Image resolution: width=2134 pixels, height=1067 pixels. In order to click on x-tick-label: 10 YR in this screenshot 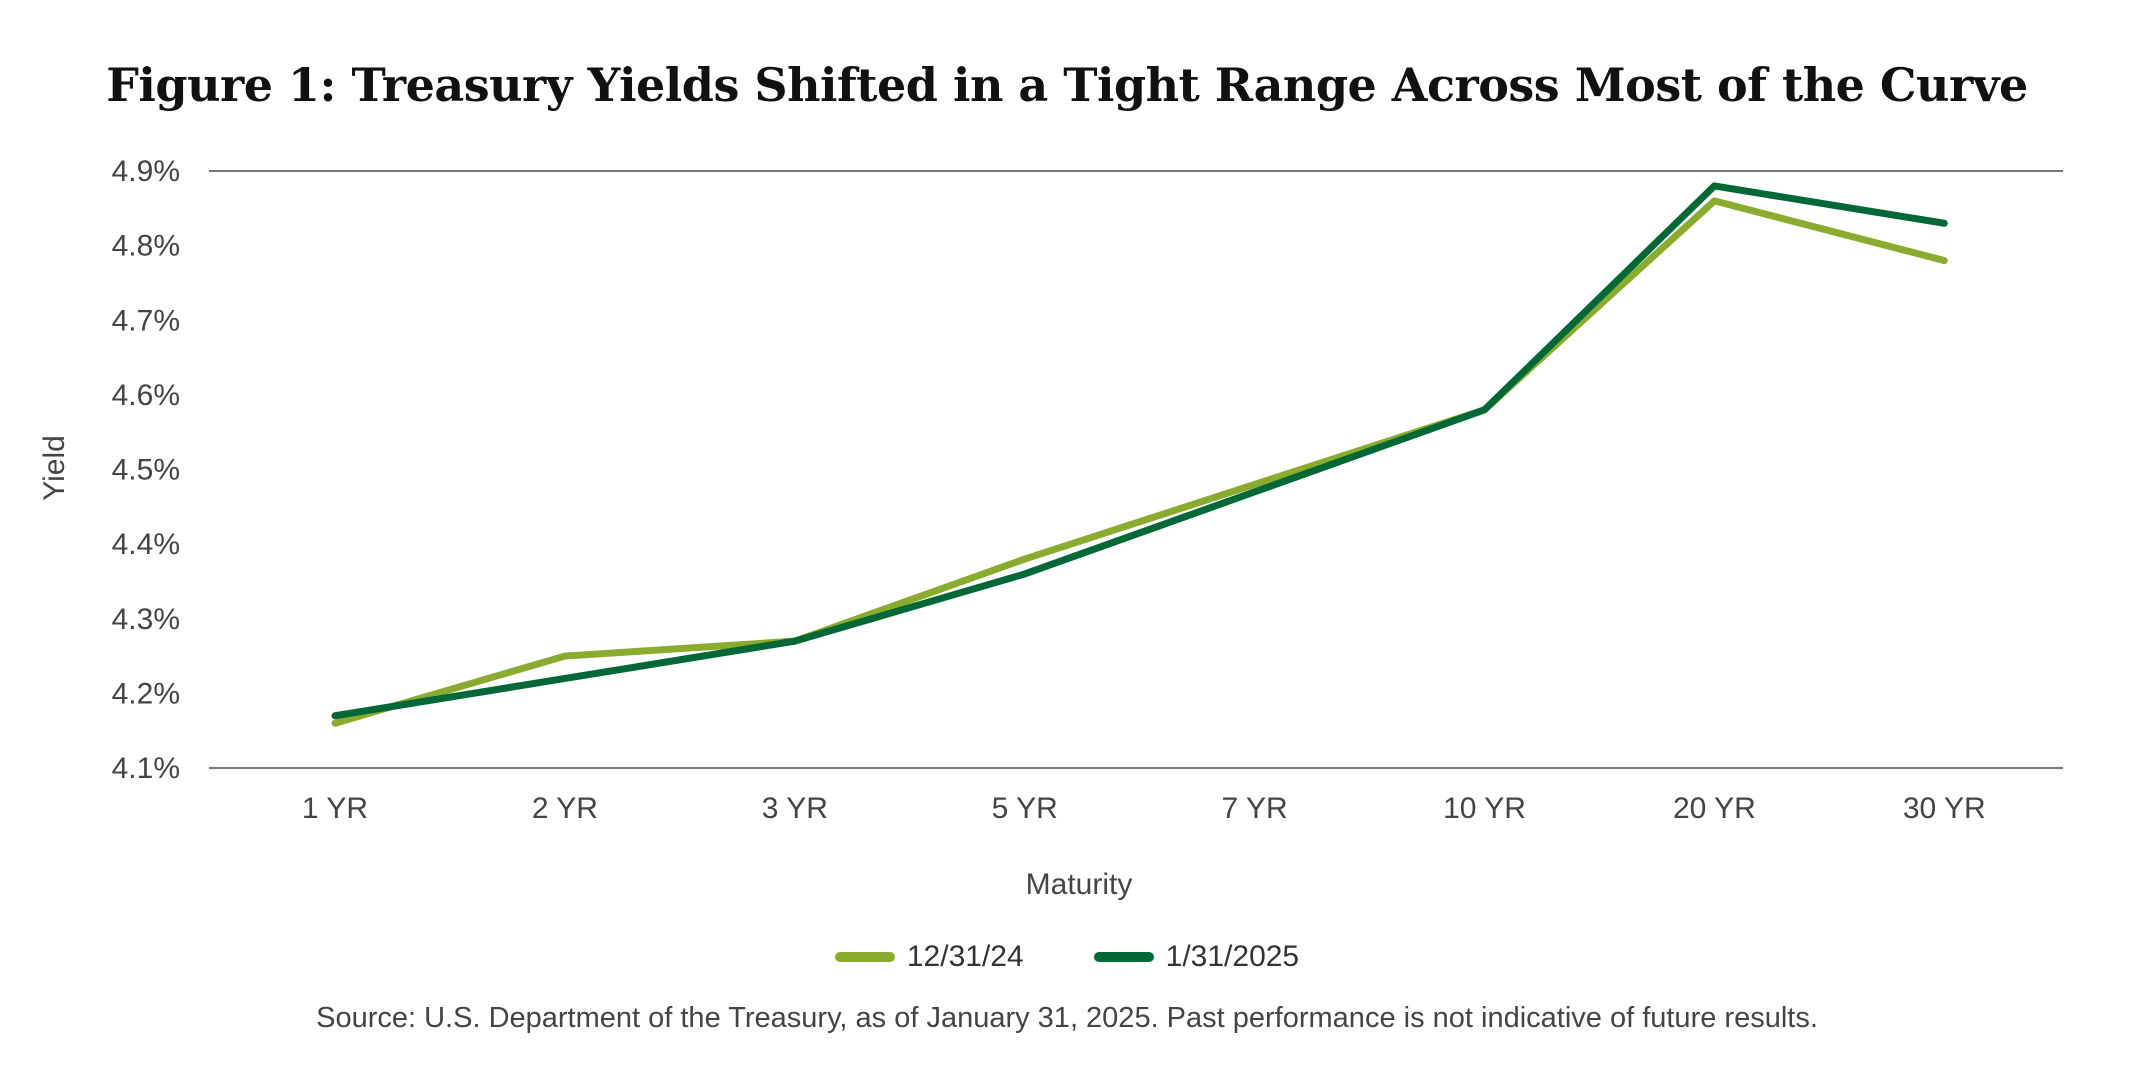, I will do `click(1484, 808)`.